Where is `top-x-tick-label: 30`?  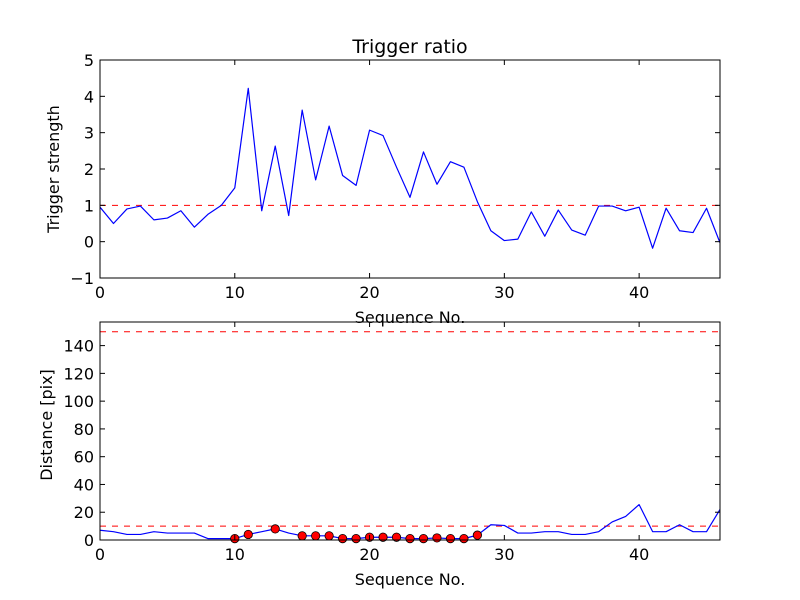
top-x-tick-label: 30 is located at coordinates (504, 292).